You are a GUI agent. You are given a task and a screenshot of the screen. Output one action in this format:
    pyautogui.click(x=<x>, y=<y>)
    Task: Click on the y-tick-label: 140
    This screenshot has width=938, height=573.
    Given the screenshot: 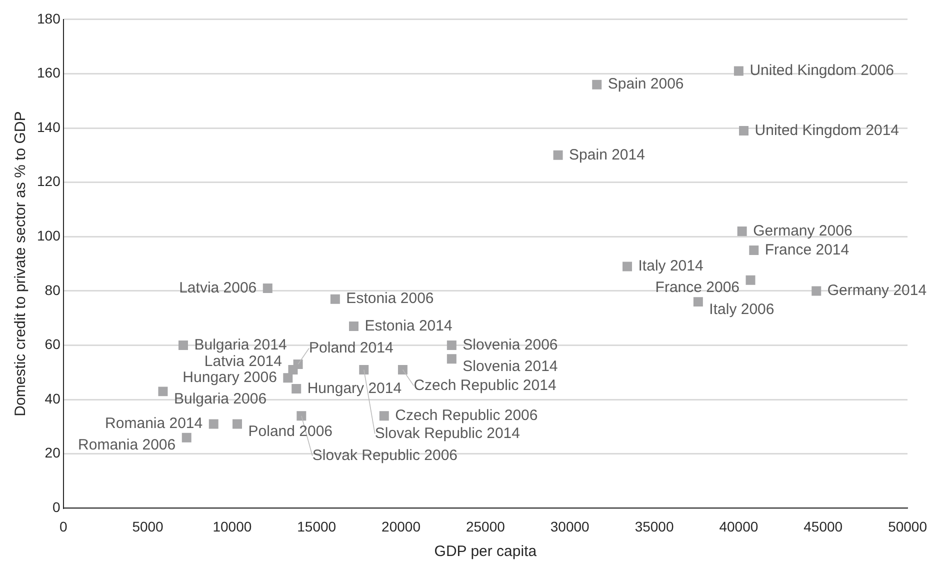 What is the action you would take?
    pyautogui.click(x=49, y=126)
    